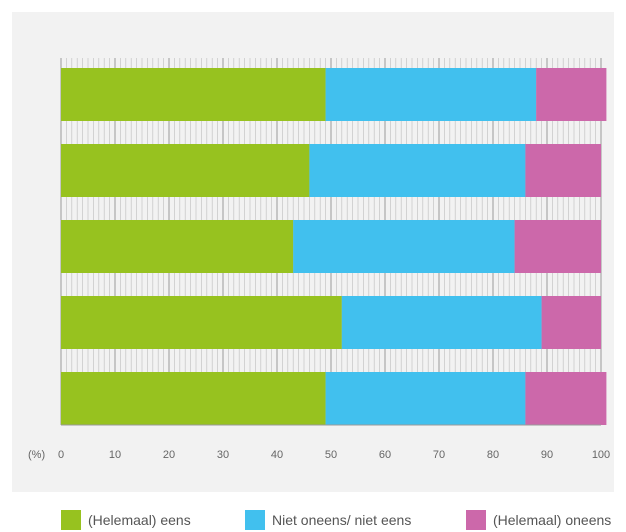 The image size is (626, 532). Describe the element at coordinates (277, 455) in the screenshot. I see `x-tick-label: 40` at that location.